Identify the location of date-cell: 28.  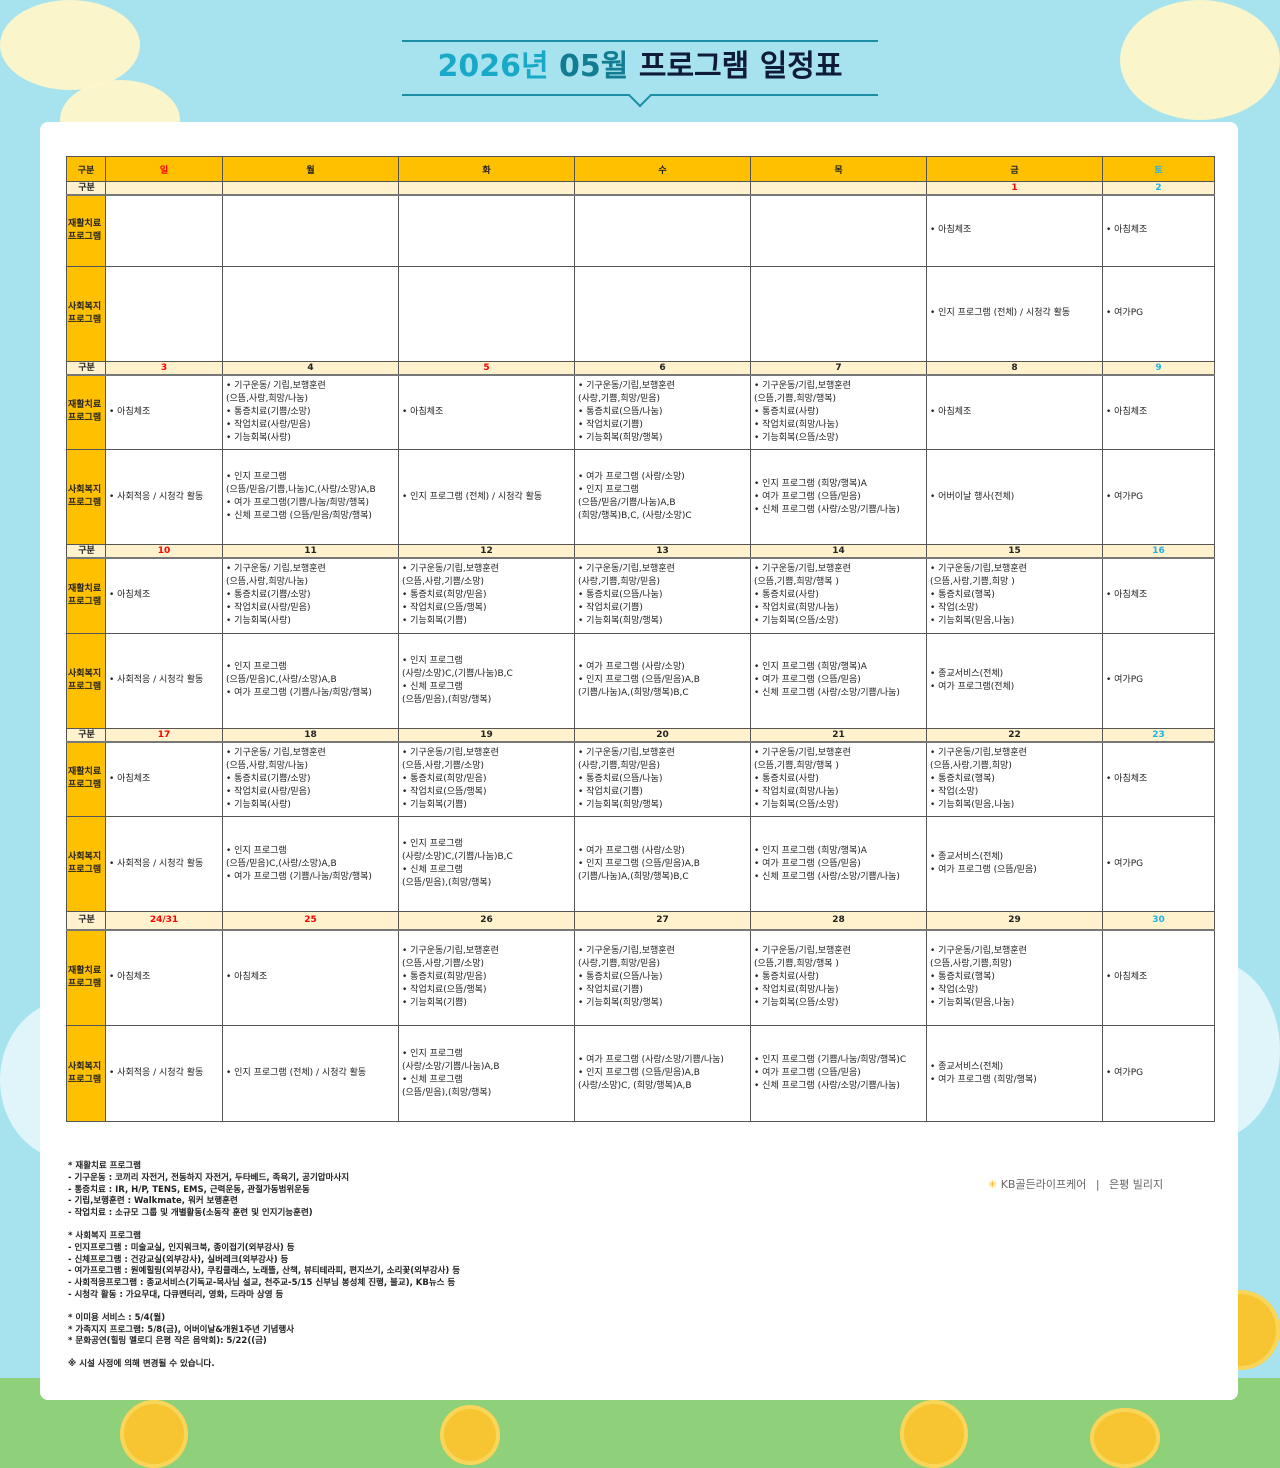
(838, 921).